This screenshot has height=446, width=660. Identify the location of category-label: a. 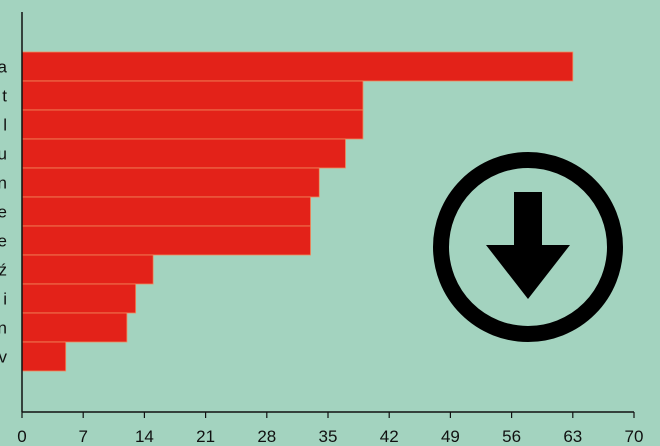
(4, 67).